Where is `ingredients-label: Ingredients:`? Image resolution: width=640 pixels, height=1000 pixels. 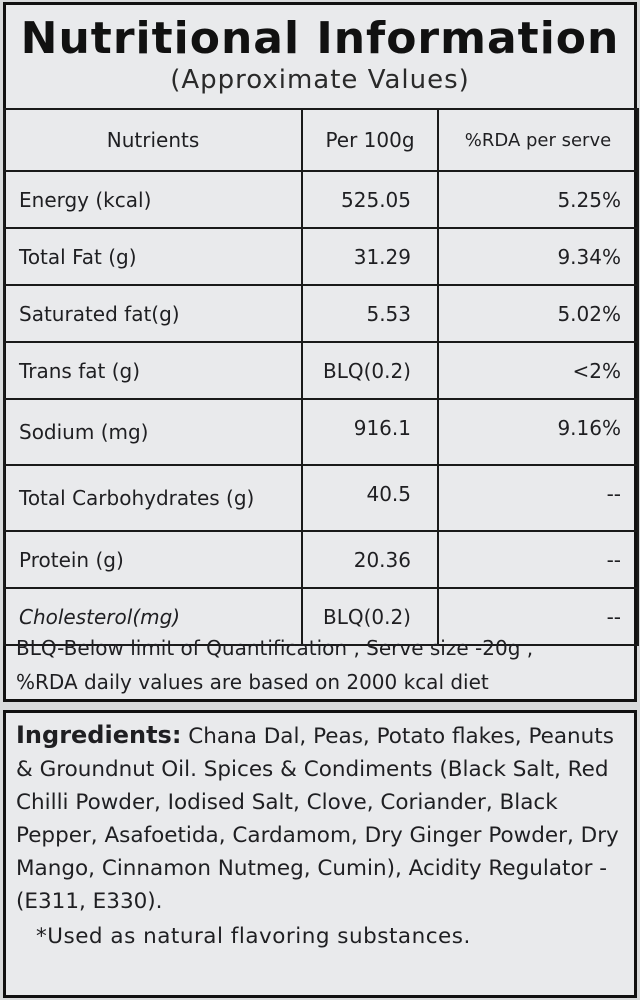
ingredients-label: Ingredients: is located at coordinates (99, 735).